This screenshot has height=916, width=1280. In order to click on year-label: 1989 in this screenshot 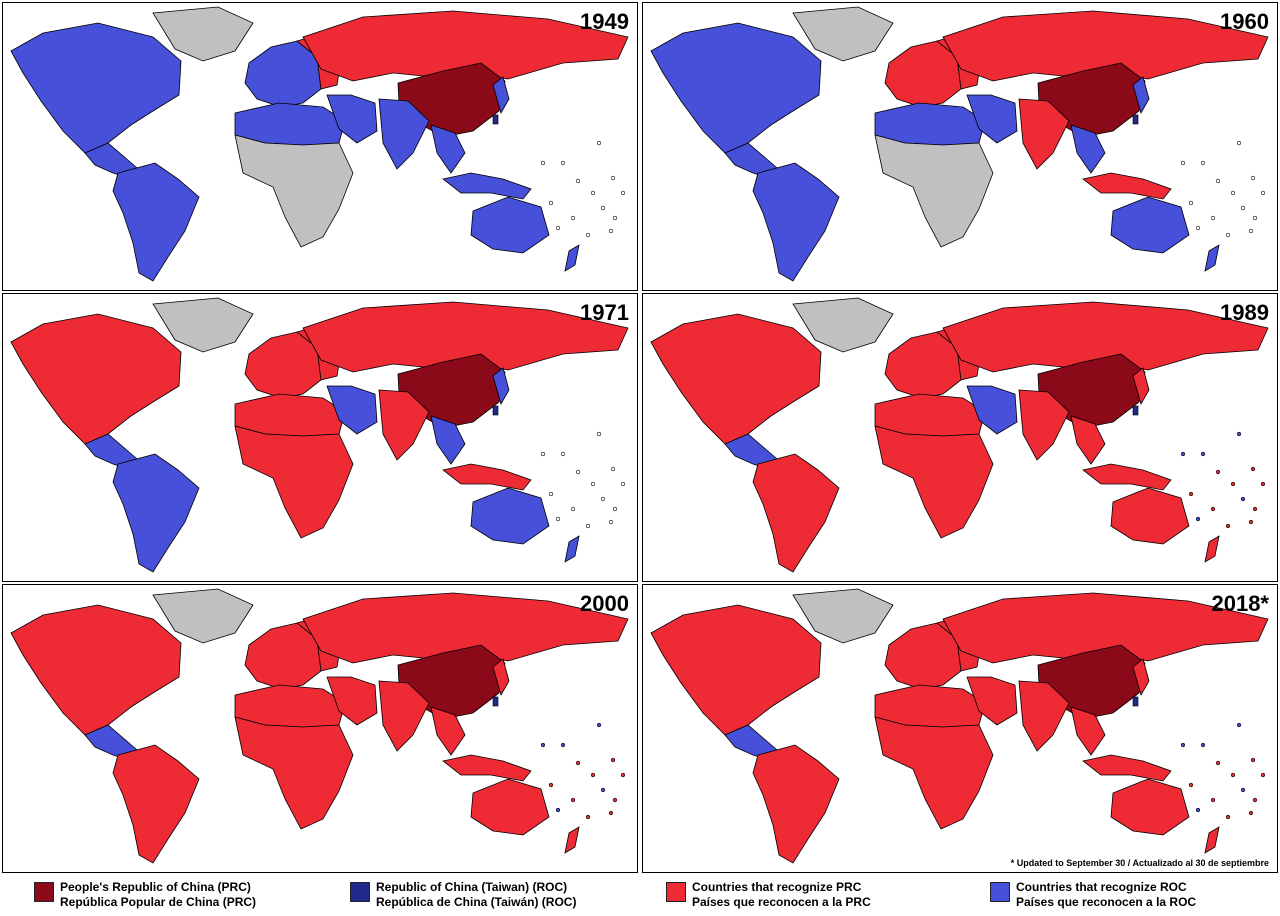, I will do `click(1244, 312)`.